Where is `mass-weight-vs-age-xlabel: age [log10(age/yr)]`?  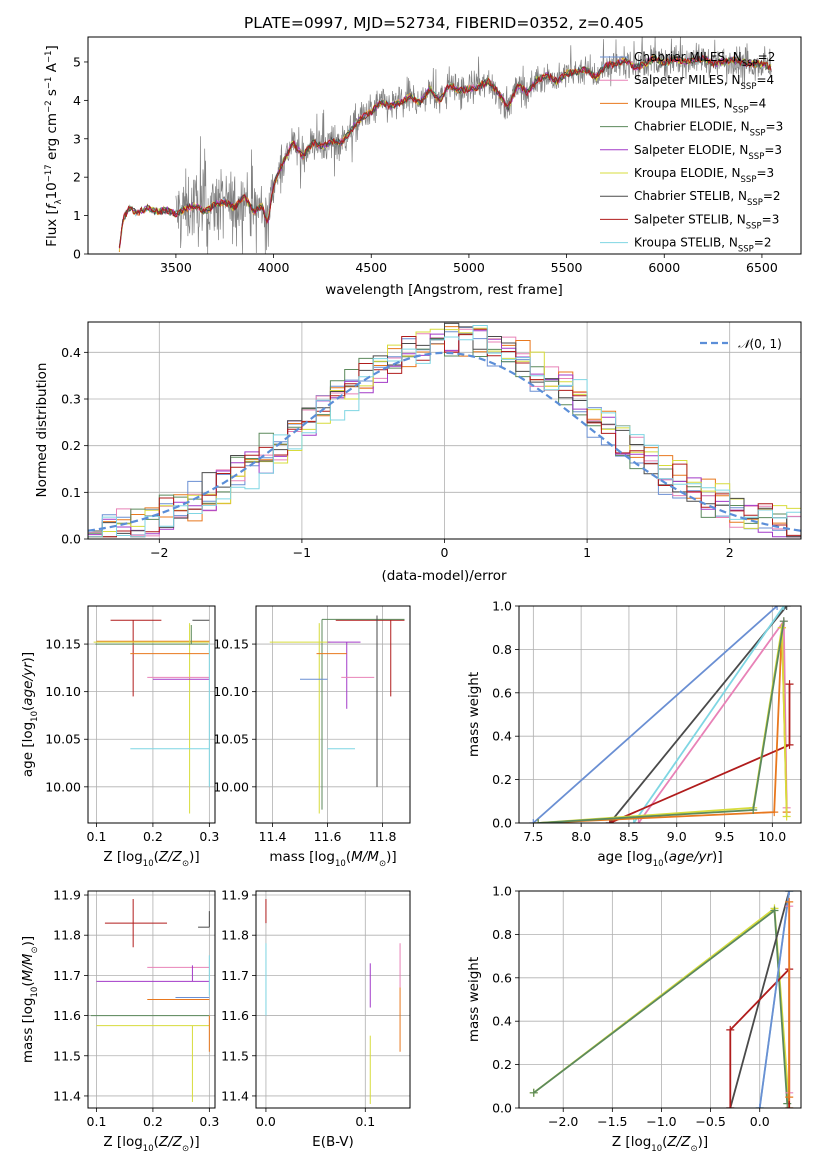 mass-weight-vs-age-xlabel: age [log10(age/yr)] is located at coordinates (659, 859).